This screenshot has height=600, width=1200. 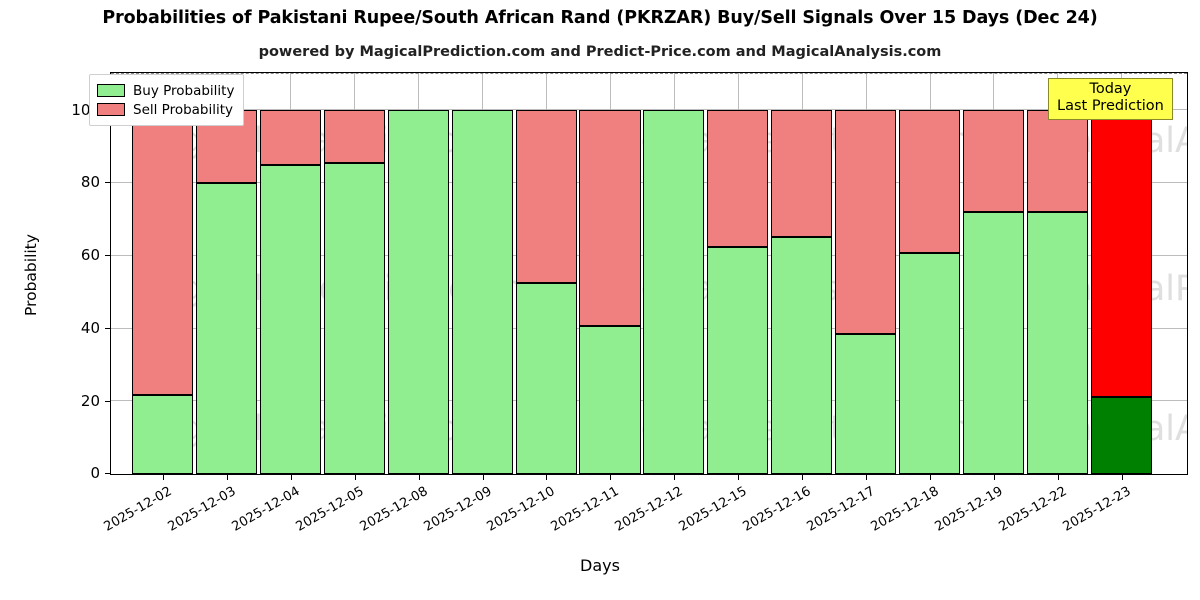 I want to click on legend-label-buy: Buy Probability, so click(x=184, y=90).